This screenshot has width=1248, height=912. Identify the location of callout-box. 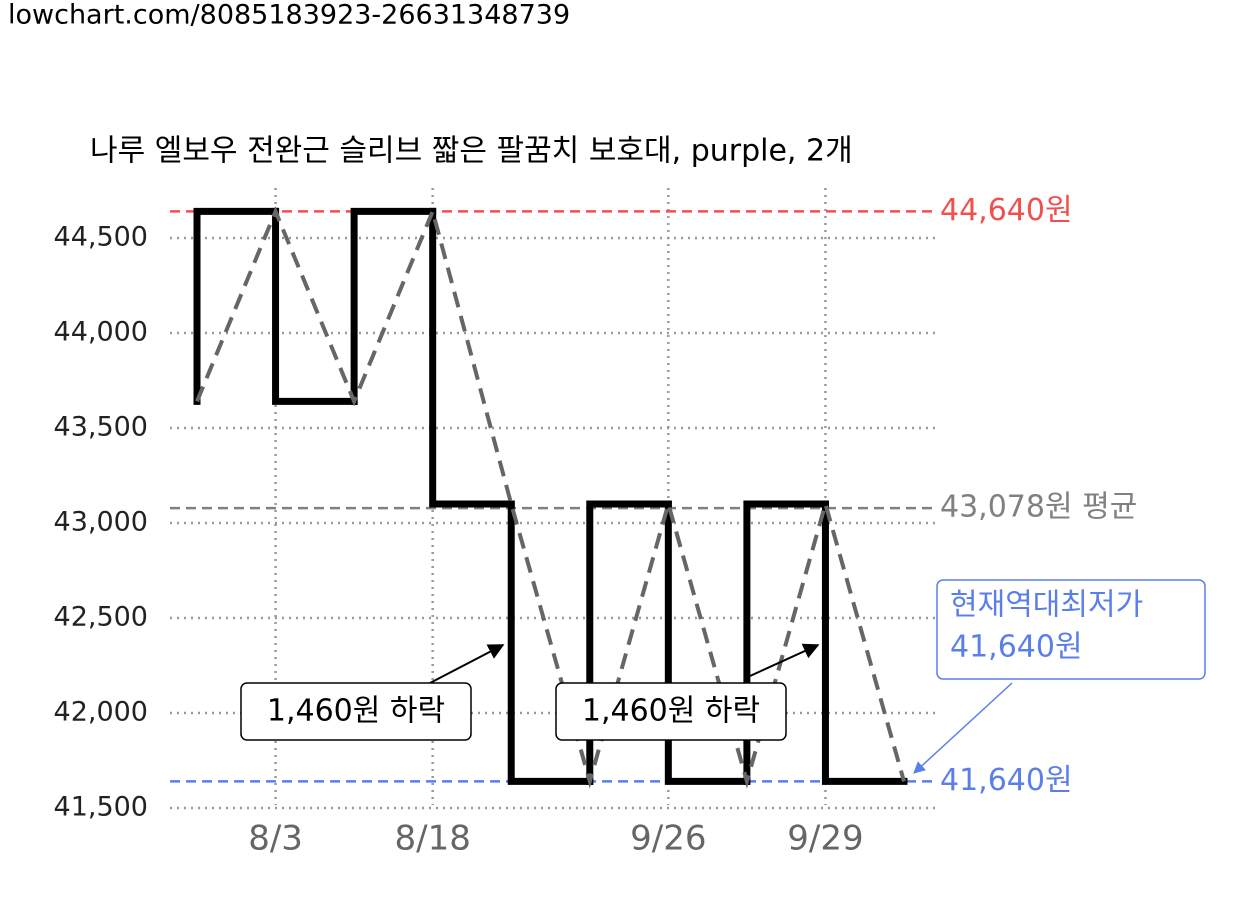
(1071, 629).